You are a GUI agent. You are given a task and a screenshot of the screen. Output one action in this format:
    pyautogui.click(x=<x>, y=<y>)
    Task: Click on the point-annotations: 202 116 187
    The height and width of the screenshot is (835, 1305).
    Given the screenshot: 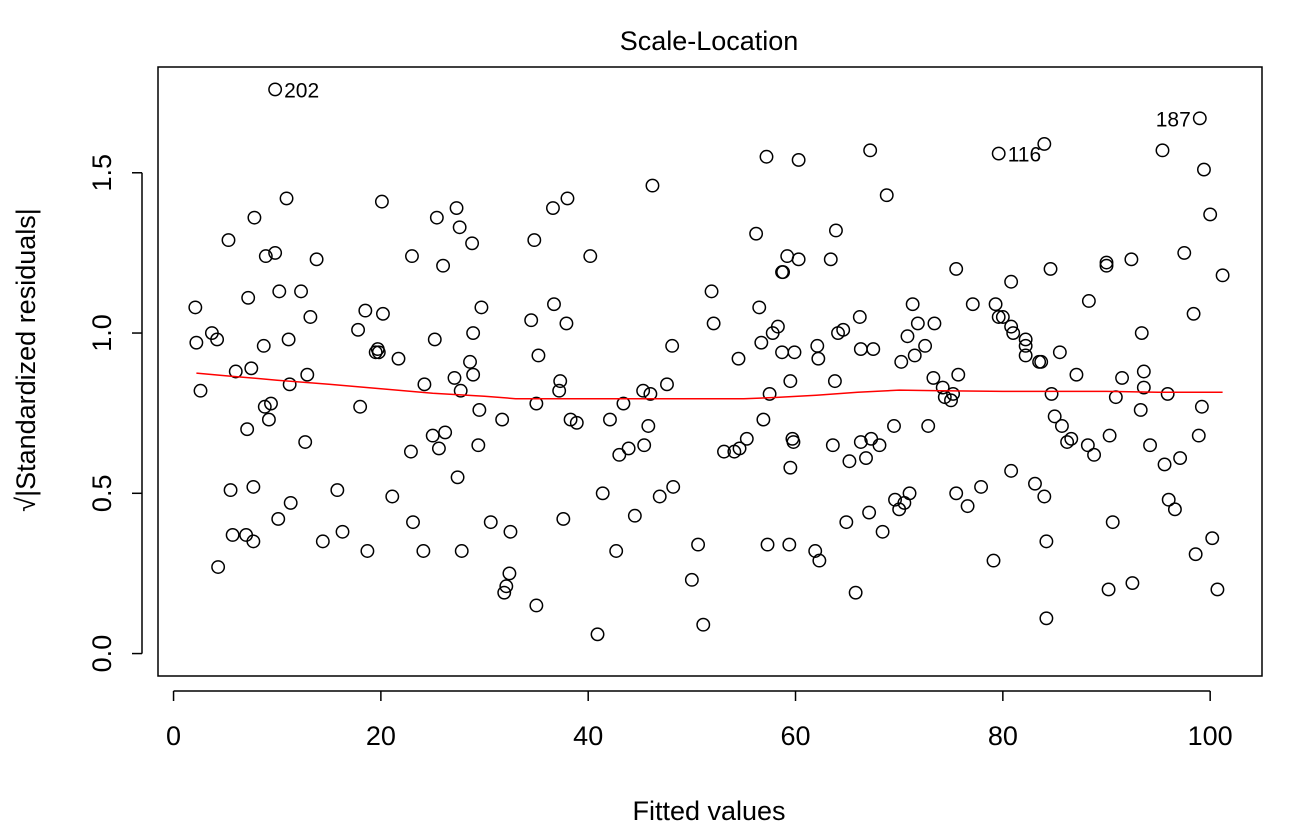 What is the action you would take?
    pyautogui.click(x=737, y=122)
    